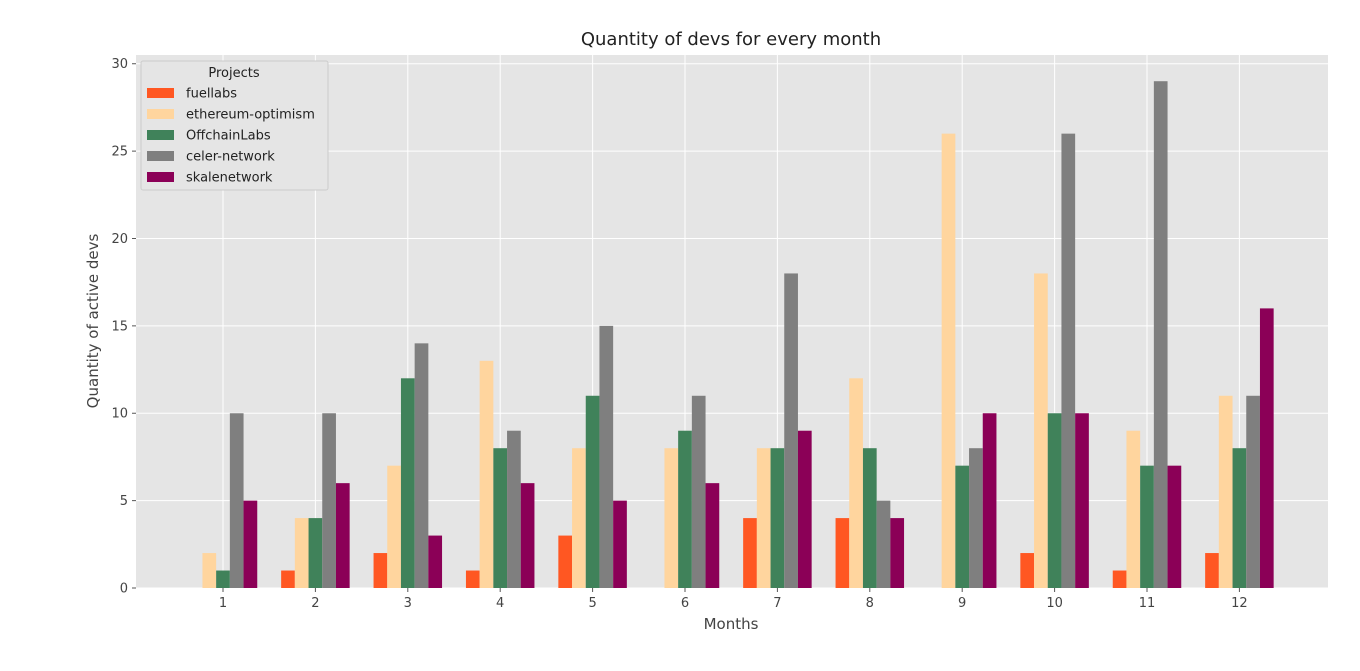  Describe the element at coordinates (211, 94) in the screenshot. I see `legend-entry-fuellabs: fuellabs` at that location.